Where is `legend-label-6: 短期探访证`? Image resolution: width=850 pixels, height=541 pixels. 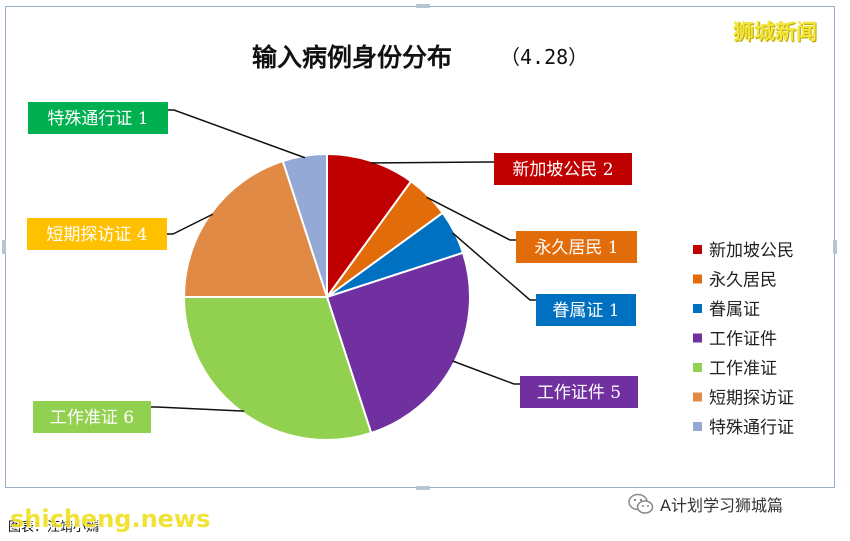 legend-label-6: 短期探访证 is located at coordinates (751, 399).